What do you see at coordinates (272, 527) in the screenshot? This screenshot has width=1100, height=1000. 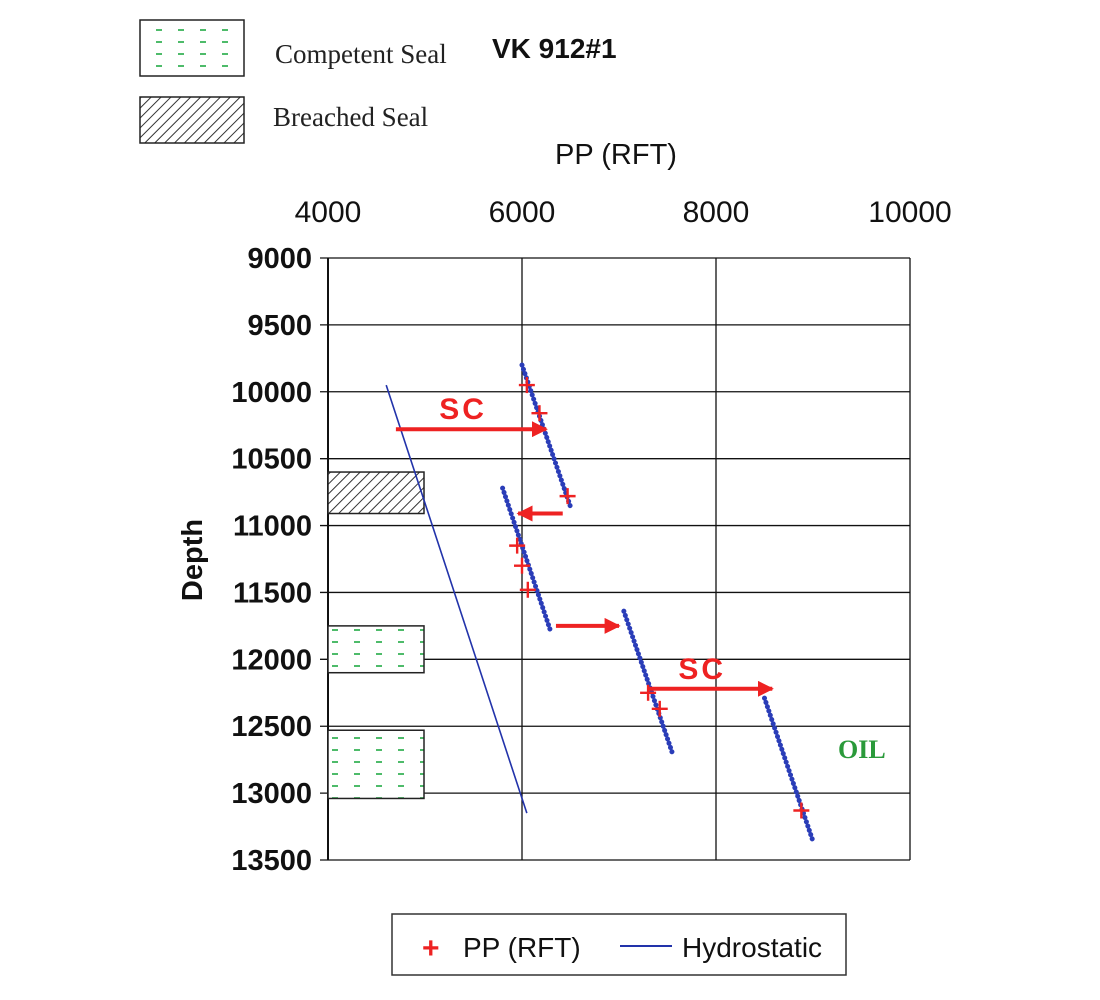 I see `y-tick-label-4: 11000` at bounding box center [272, 527].